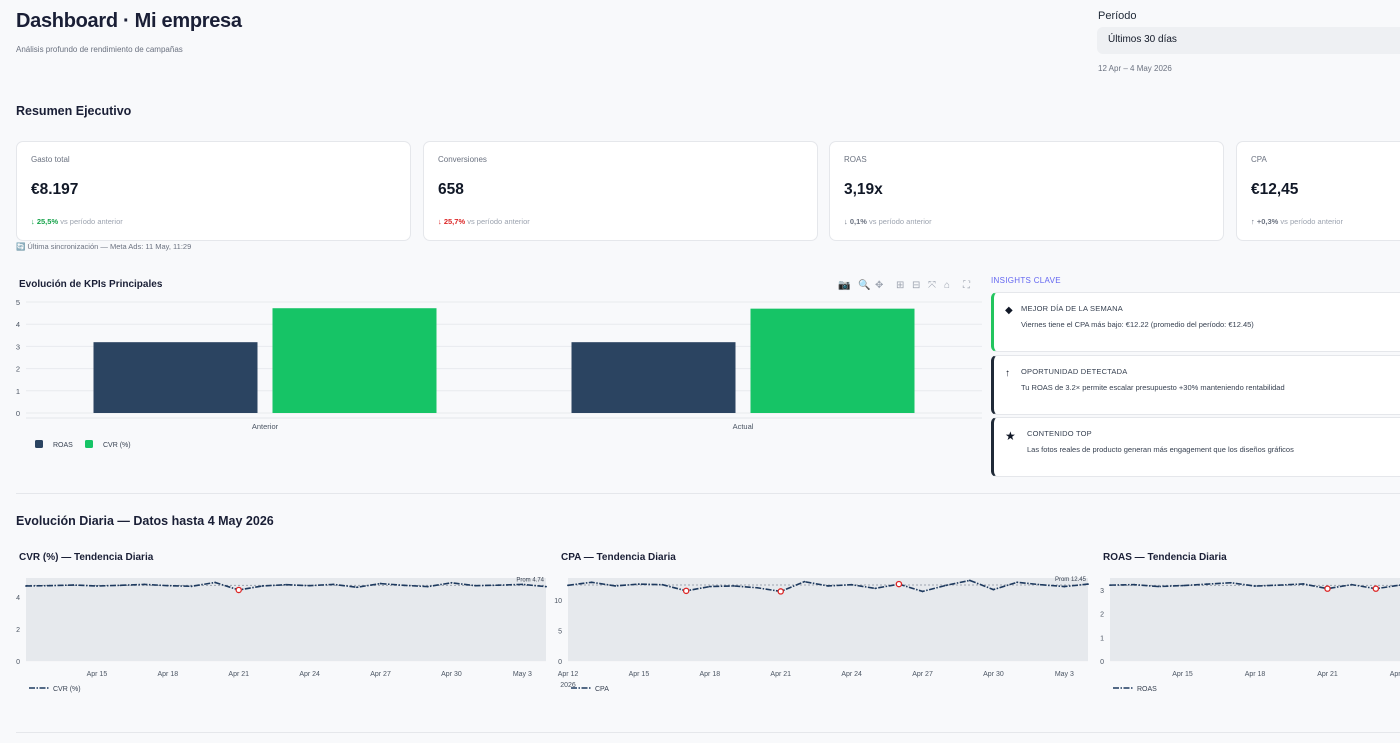 The height and width of the screenshot is (743, 1400). I want to click on daily-chart-title: CPA — Tendencia Diaria, so click(618, 557).